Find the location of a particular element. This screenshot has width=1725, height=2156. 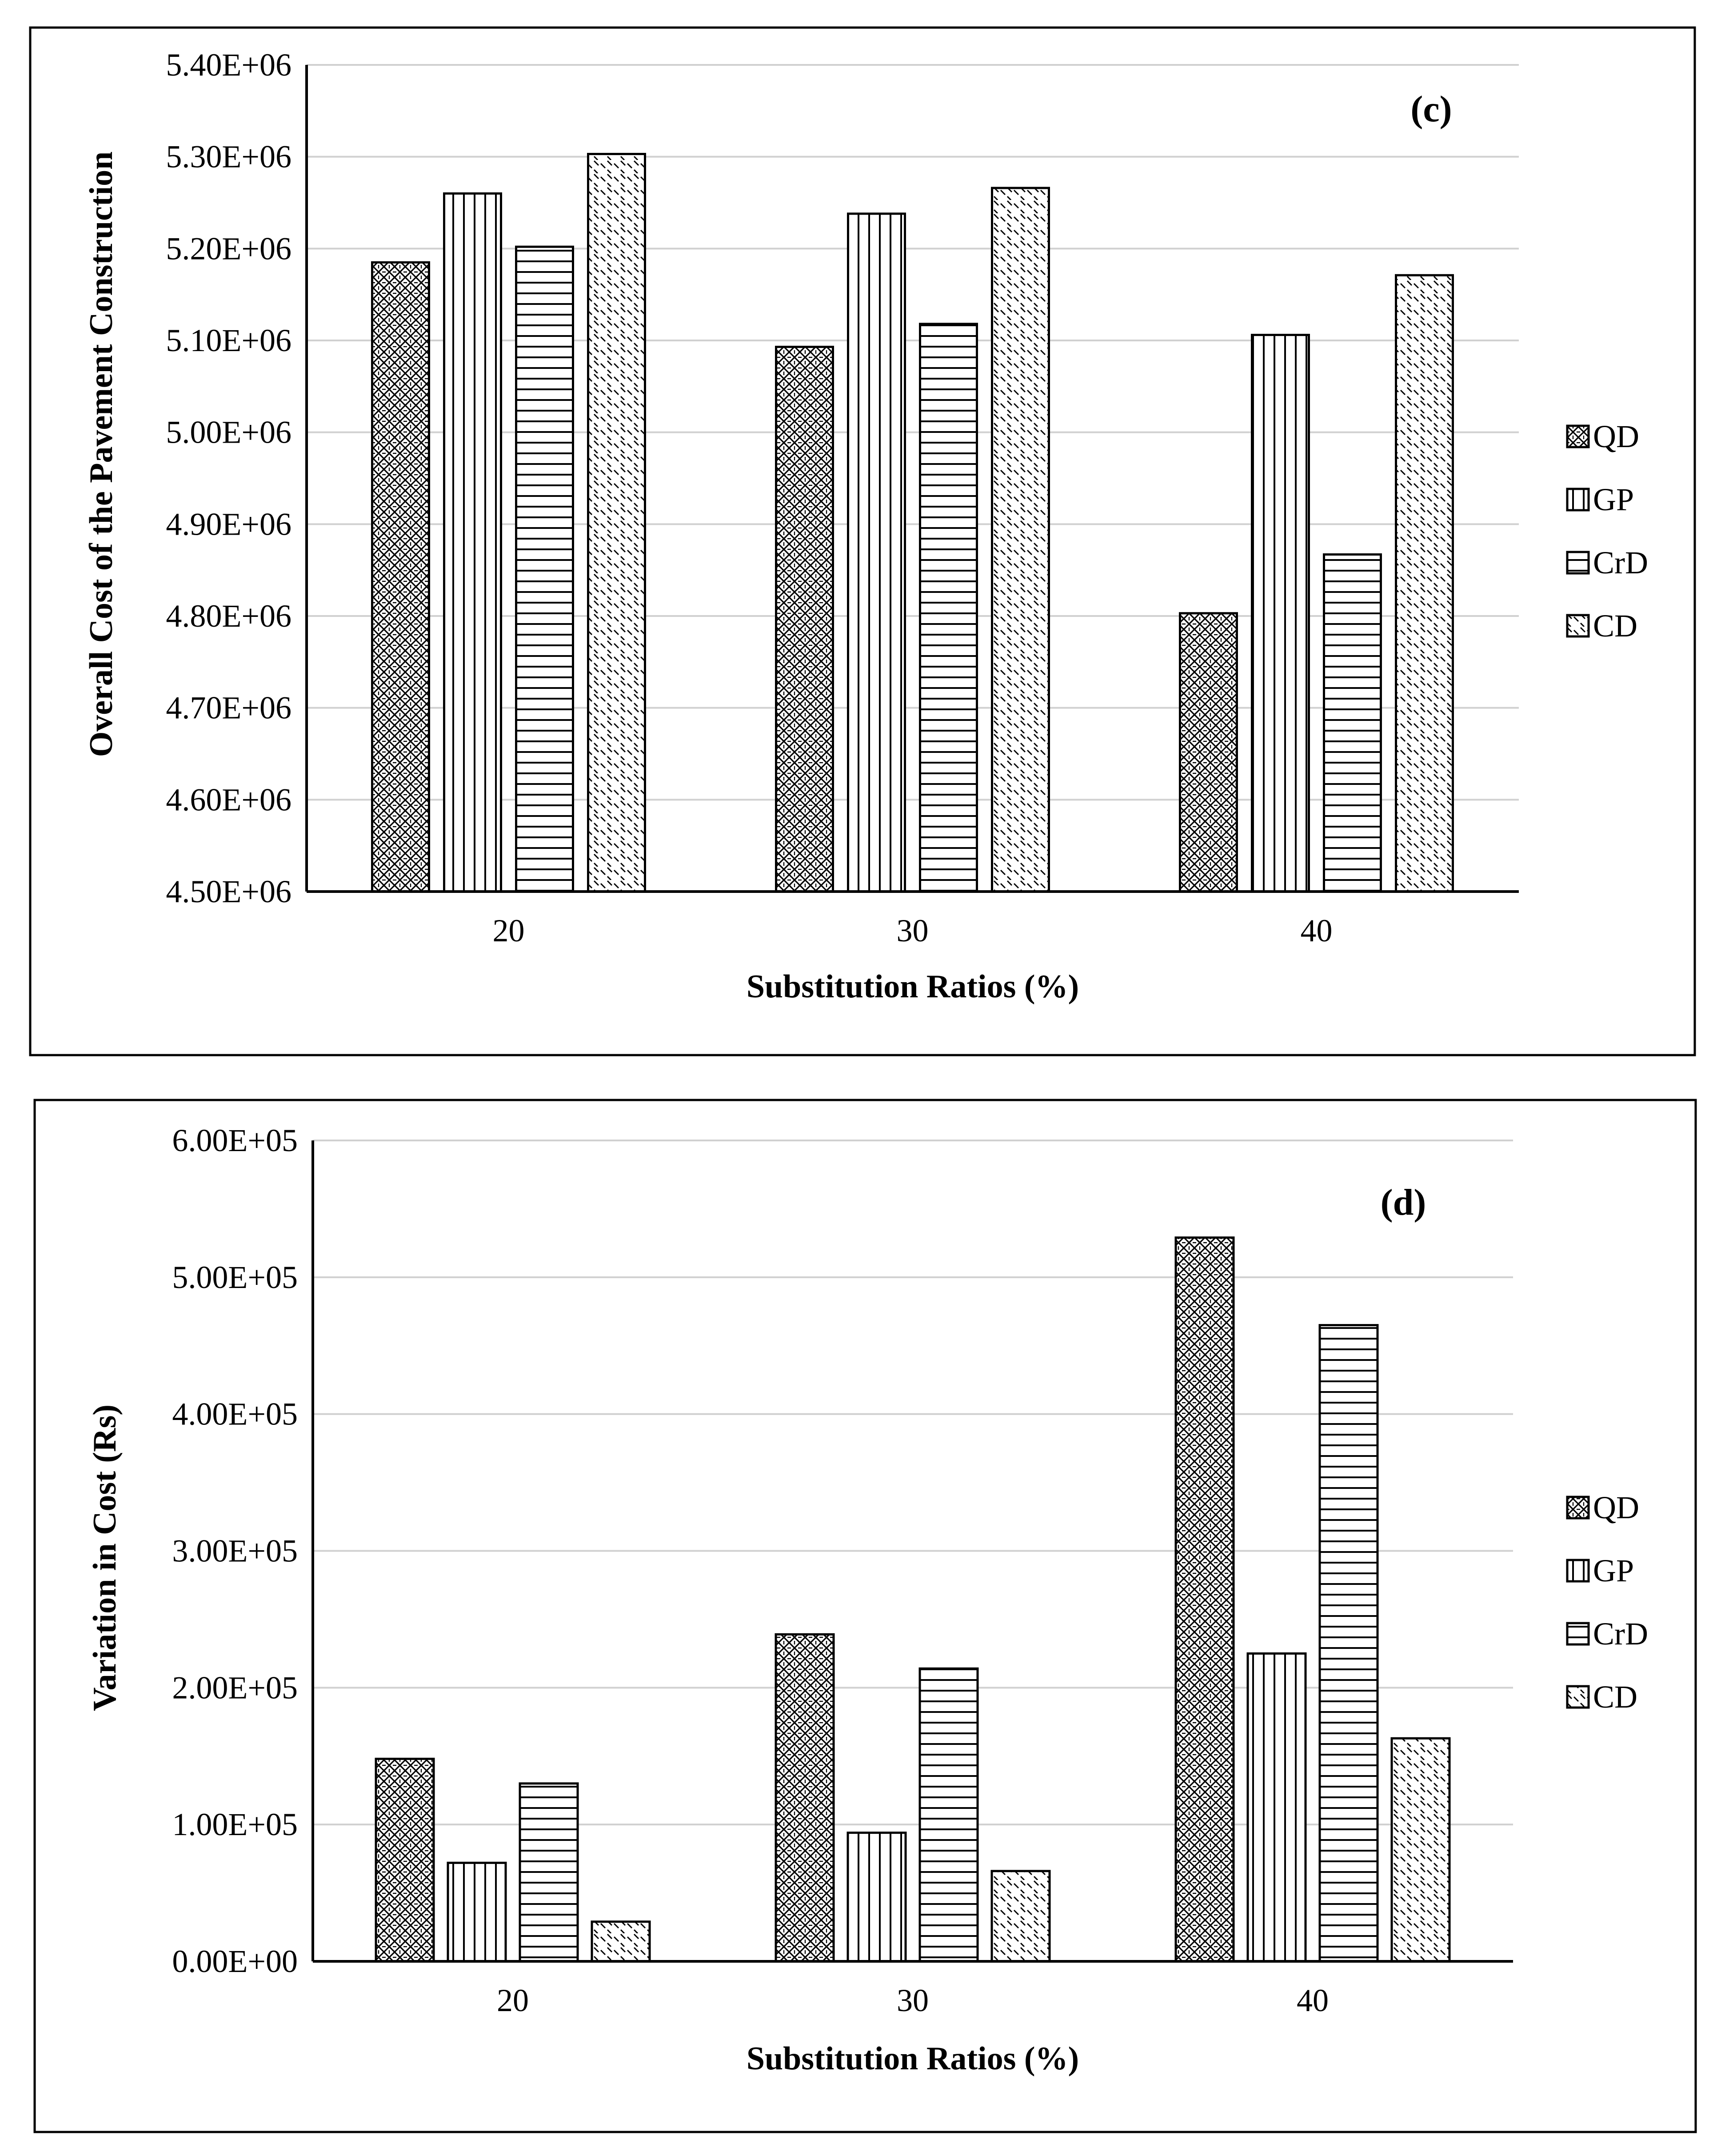

y-tick-label: 4.90E+06 is located at coordinates (228, 524).